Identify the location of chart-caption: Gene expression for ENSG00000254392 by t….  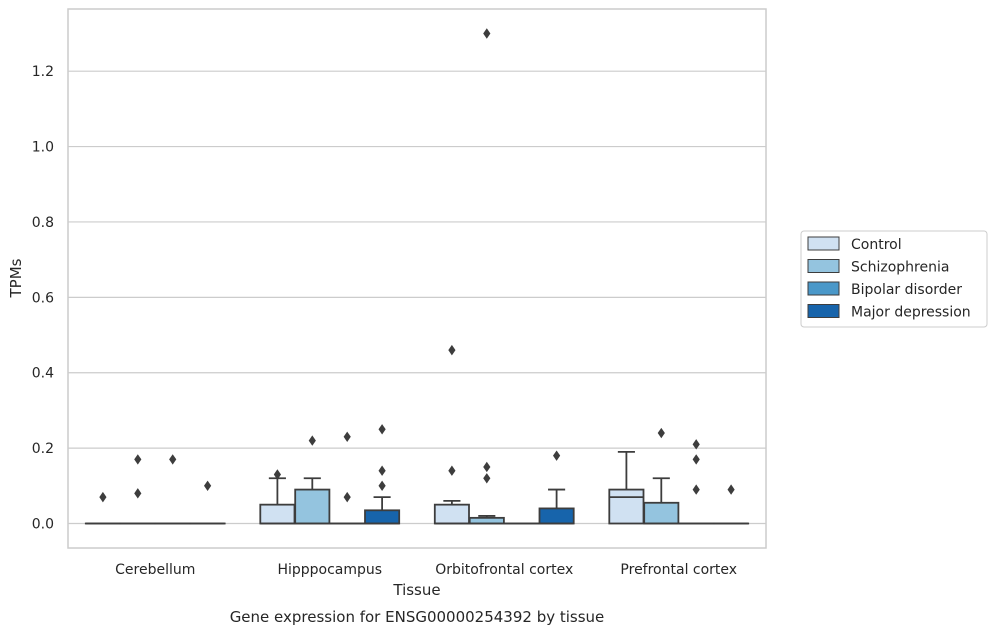
(417, 617).